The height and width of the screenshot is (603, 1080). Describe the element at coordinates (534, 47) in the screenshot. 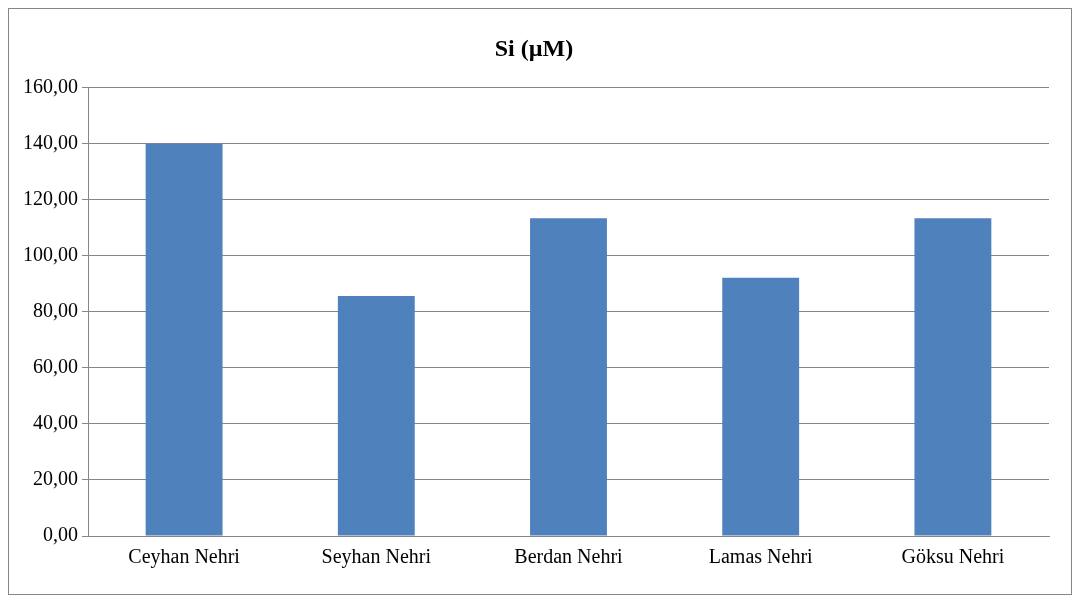

I see `chart-title: Si (µM)` at that location.